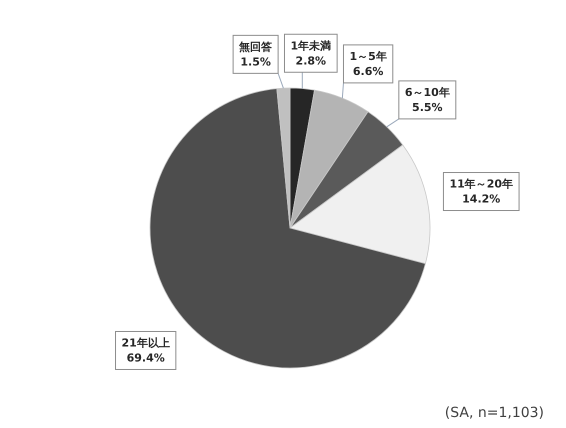 This screenshot has height=428, width=566. I want to click on slice-label: 無回答, so click(256, 47).